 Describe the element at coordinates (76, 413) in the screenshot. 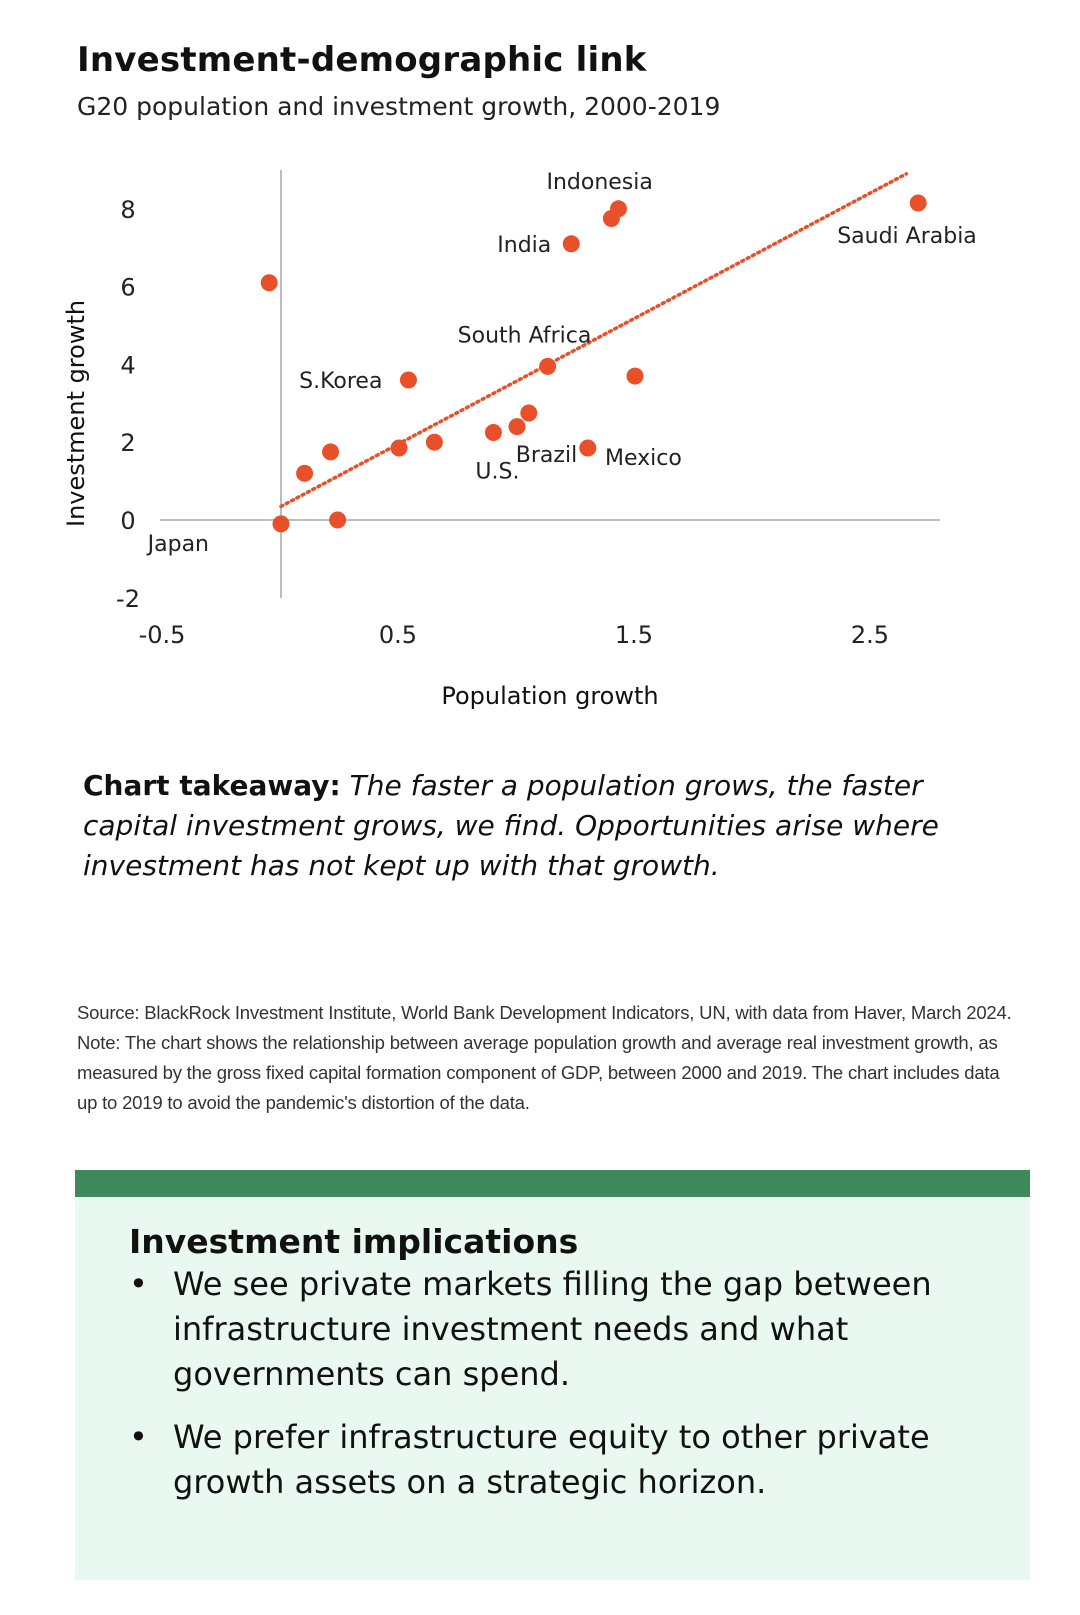

I see `y-axis-title: Investment growth` at that location.